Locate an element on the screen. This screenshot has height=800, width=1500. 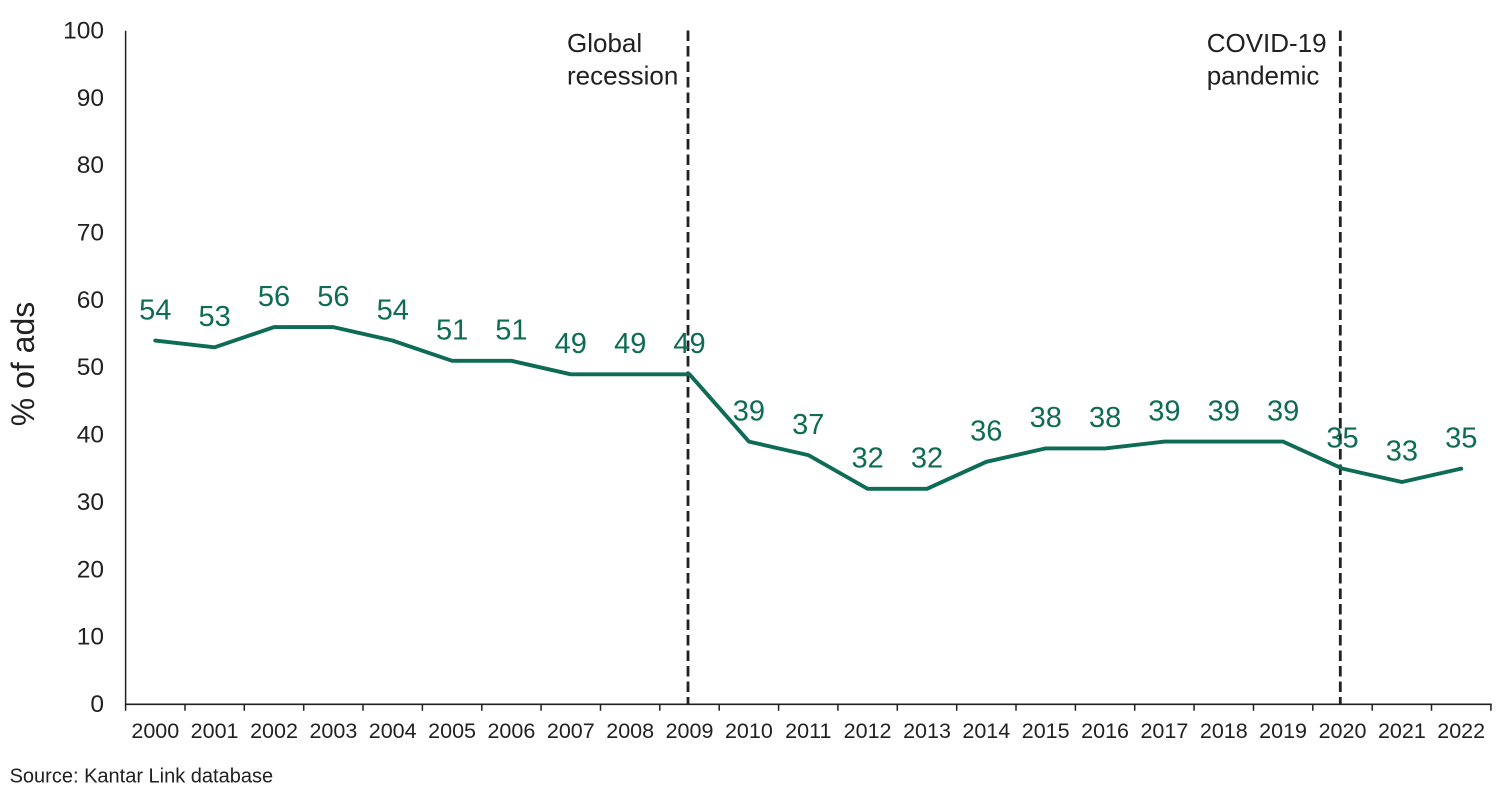
svg-text: 10 is located at coordinates (90, 637).